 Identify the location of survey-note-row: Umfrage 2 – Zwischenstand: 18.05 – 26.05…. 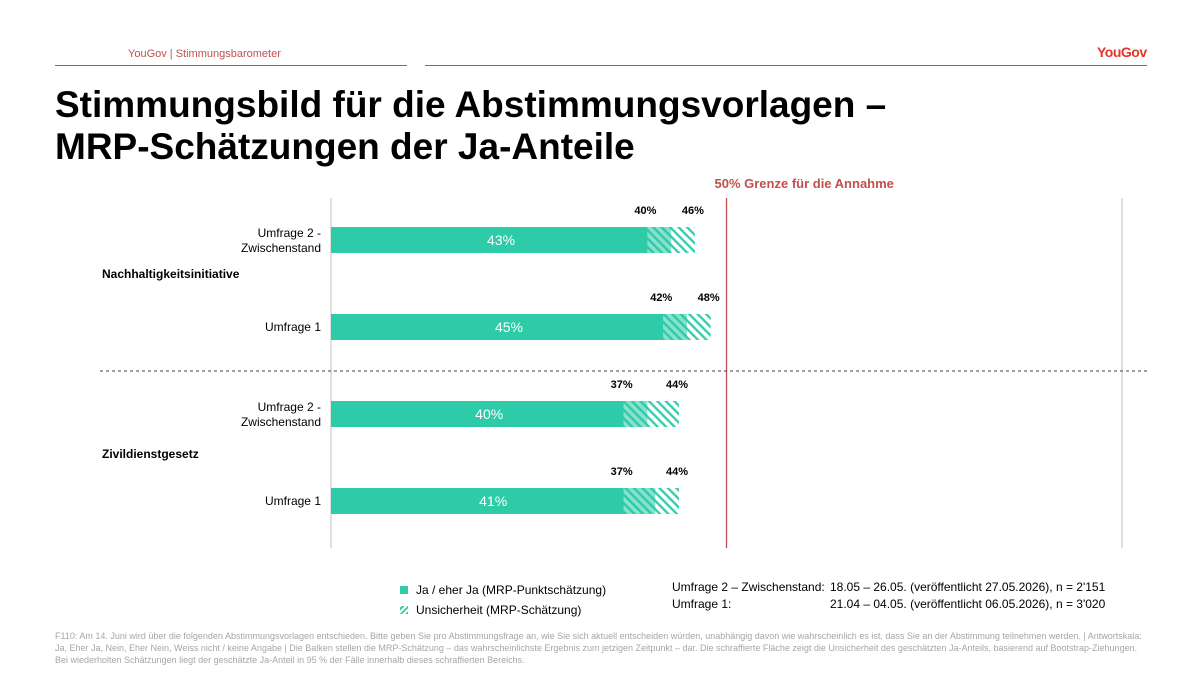
(888, 588).